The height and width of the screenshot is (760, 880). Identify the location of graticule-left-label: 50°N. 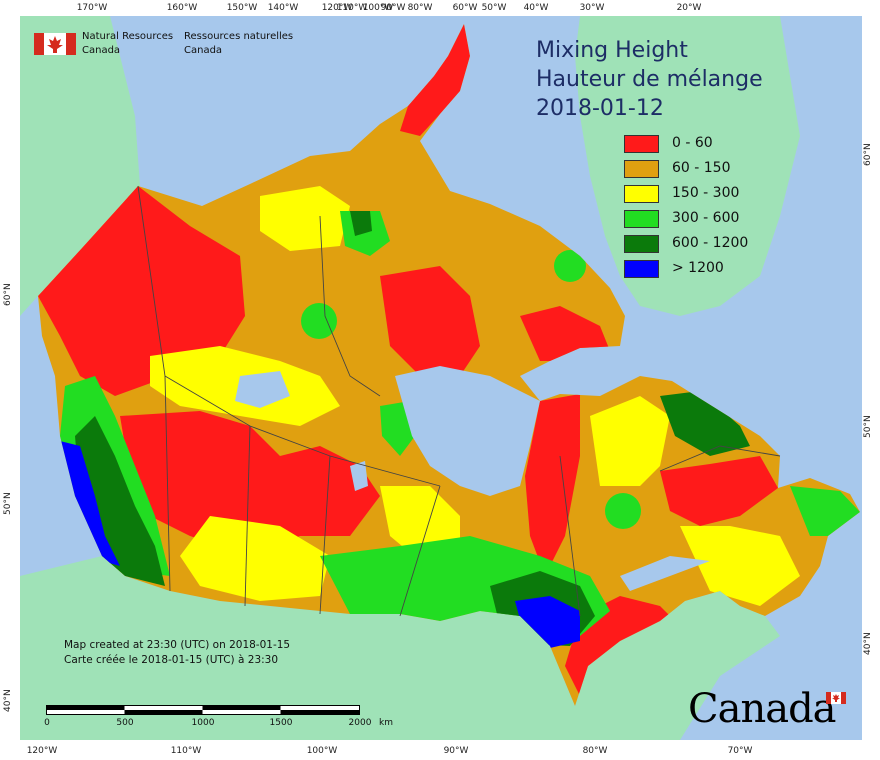
(8, 503).